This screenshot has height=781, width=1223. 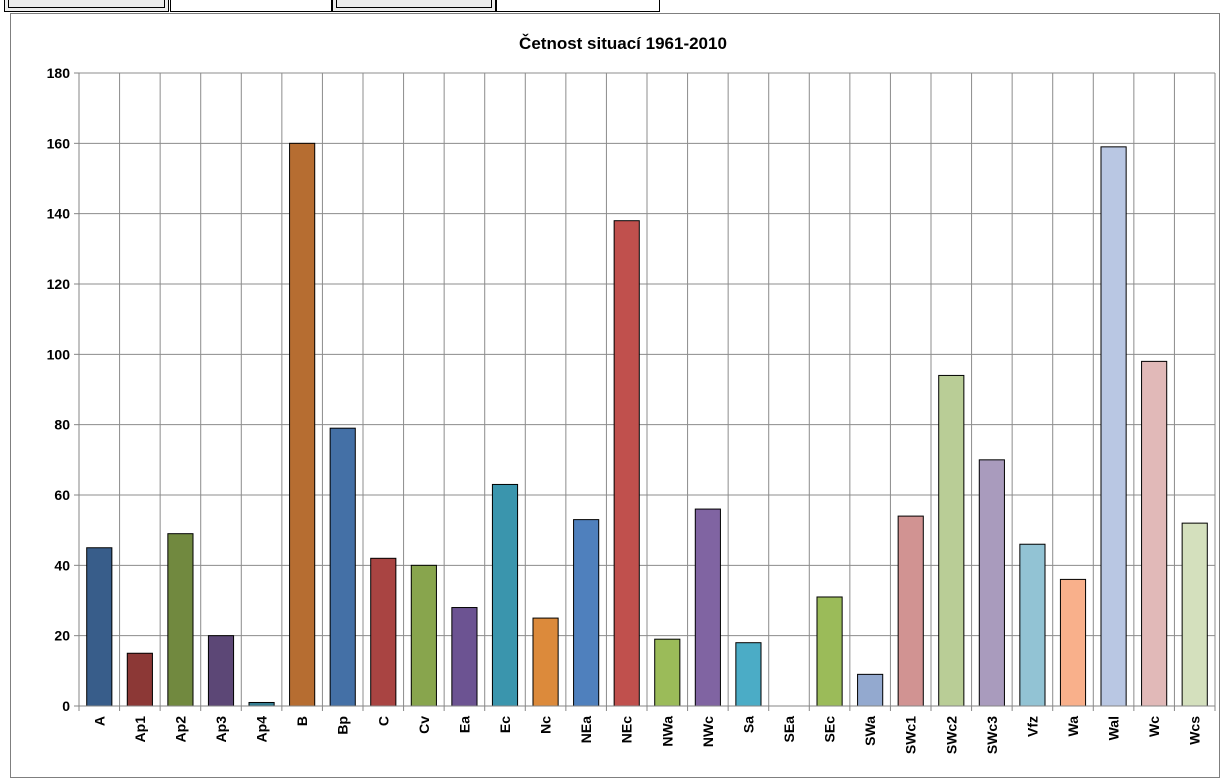 I want to click on bar-Ap4, so click(x=261, y=704).